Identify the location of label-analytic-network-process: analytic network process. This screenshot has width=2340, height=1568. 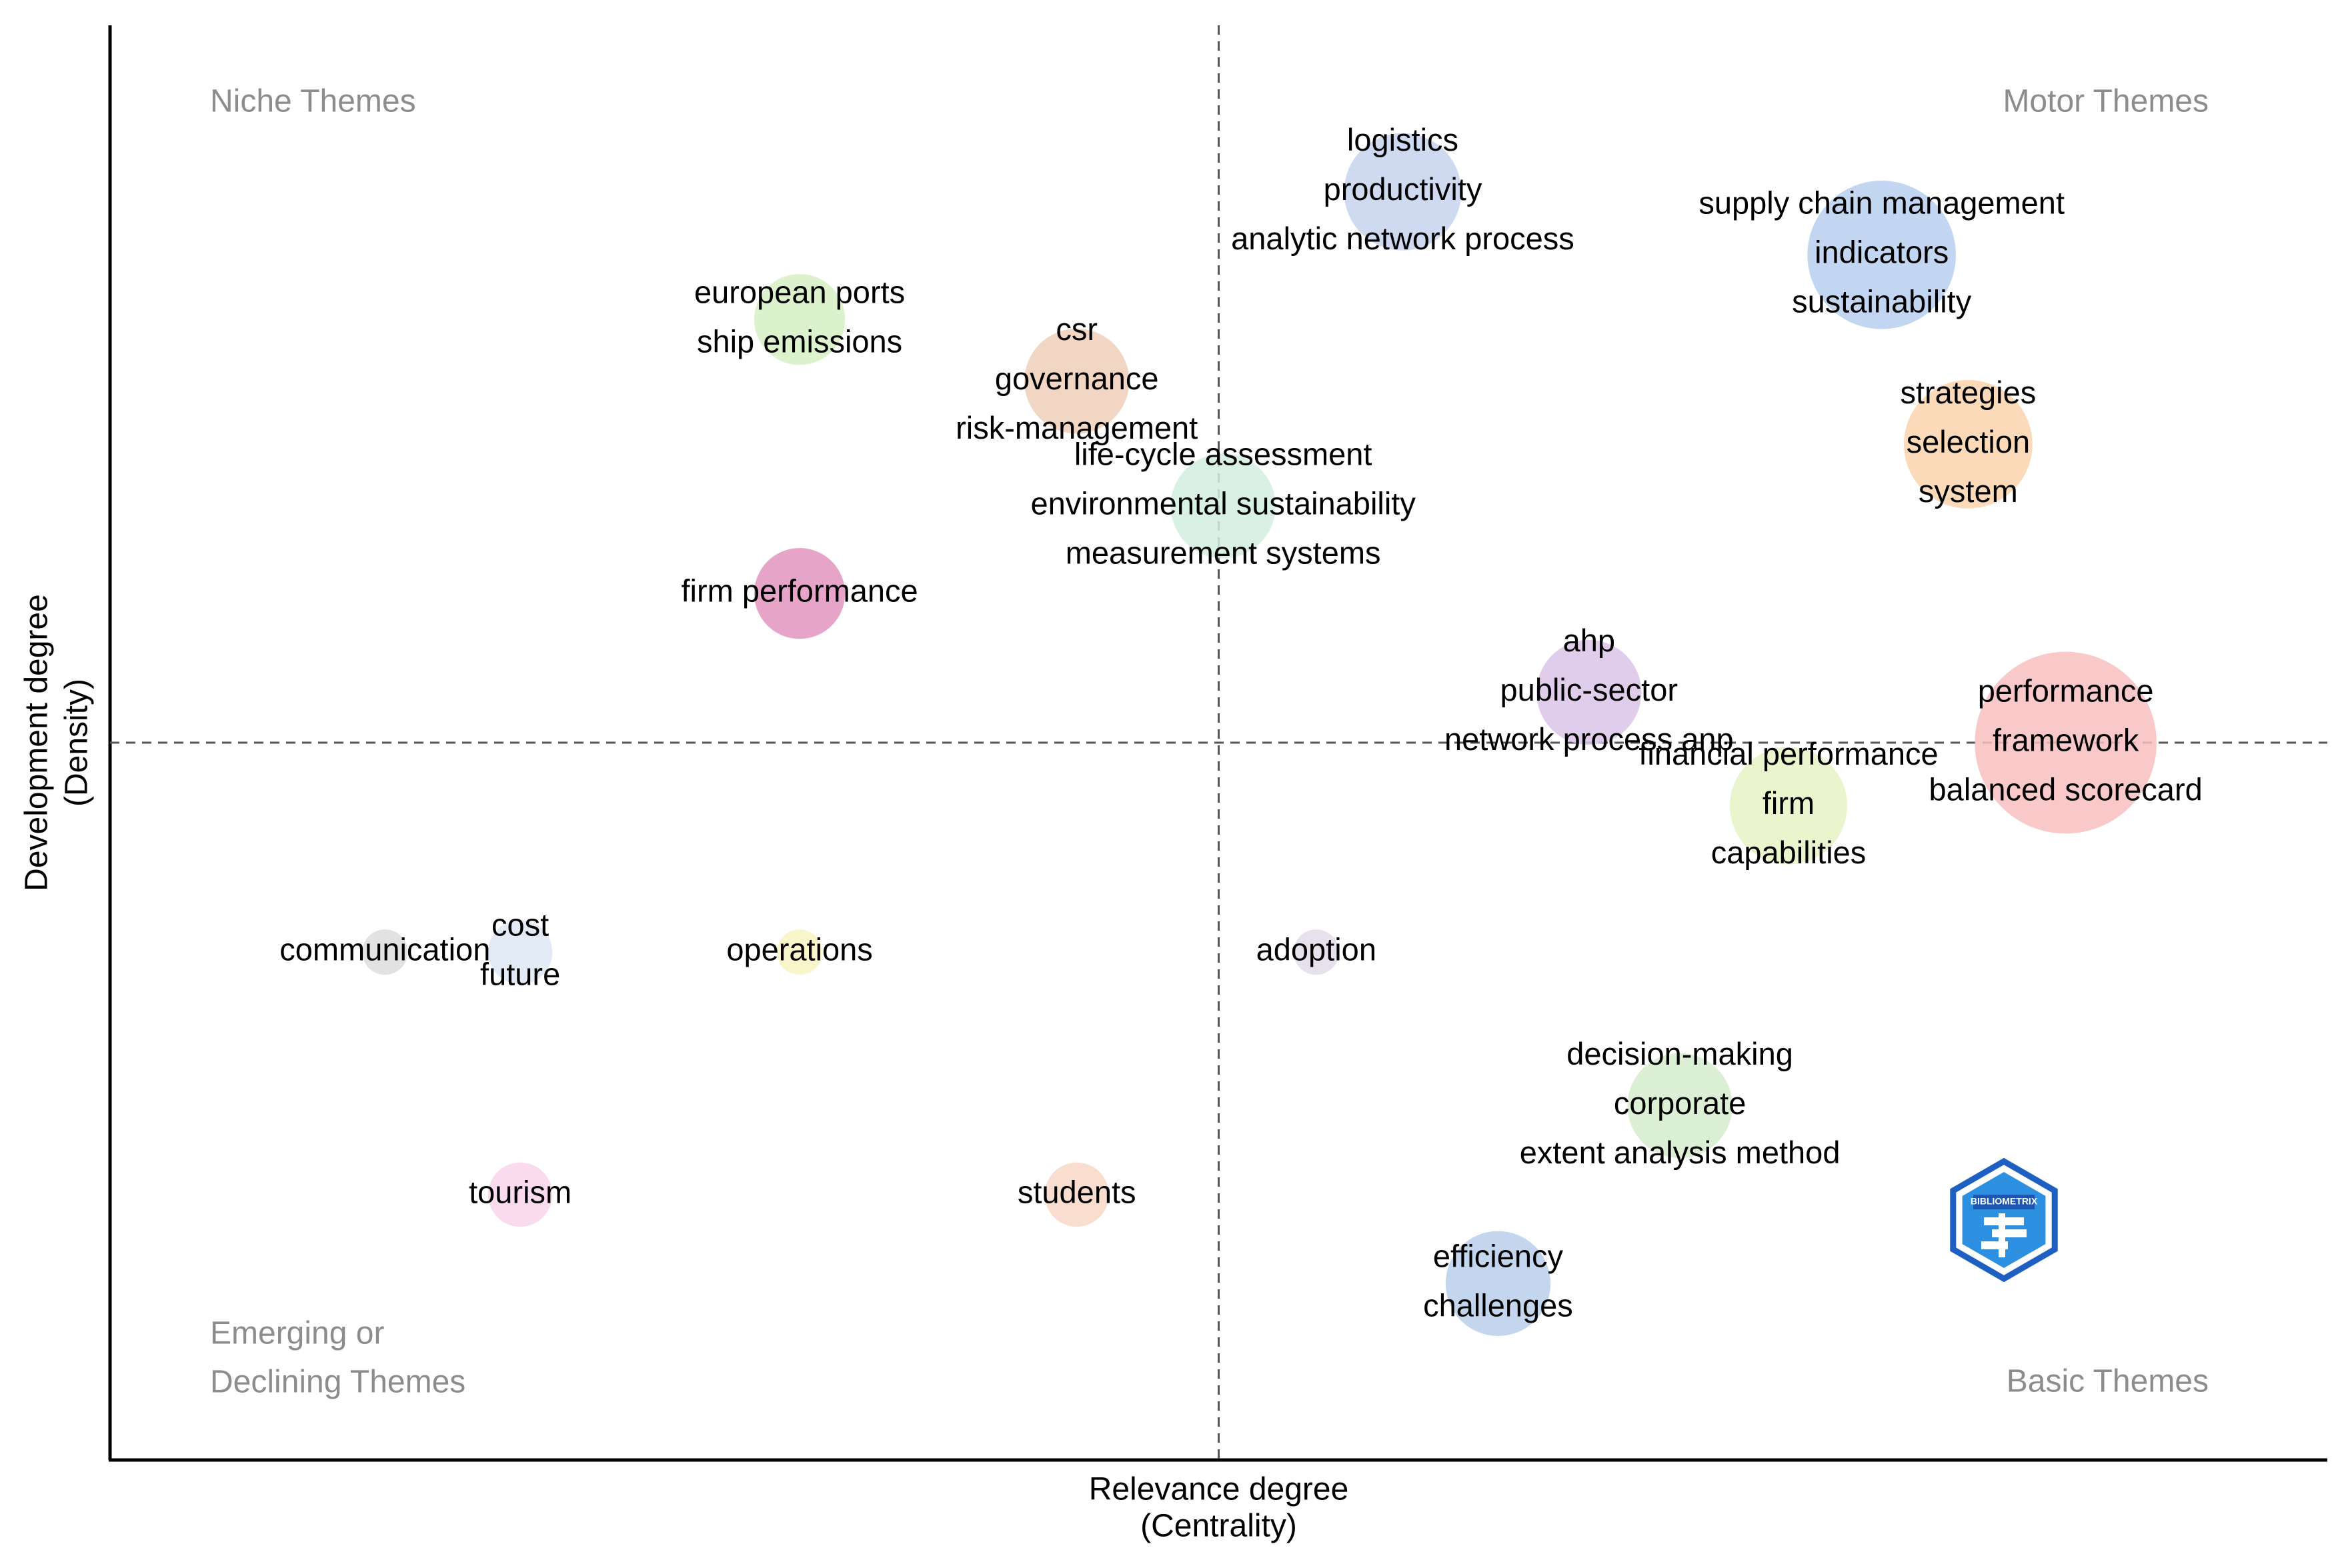
(1402, 238).